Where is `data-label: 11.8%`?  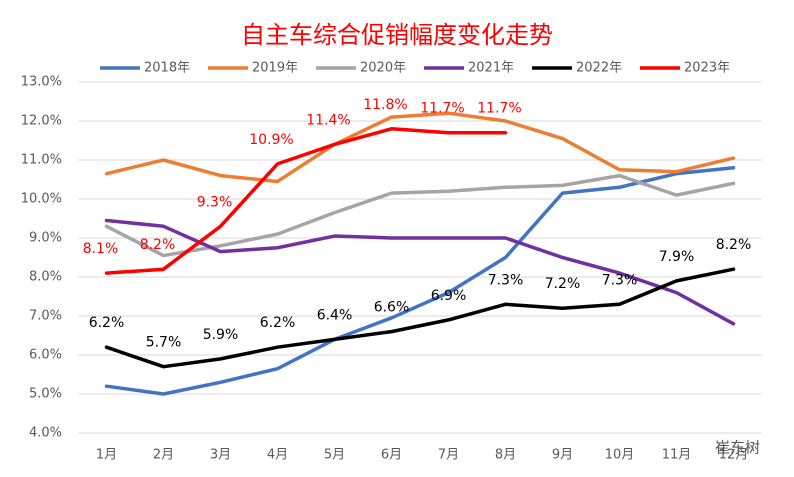
data-label: 11.8% is located at coordinates (385, 105).